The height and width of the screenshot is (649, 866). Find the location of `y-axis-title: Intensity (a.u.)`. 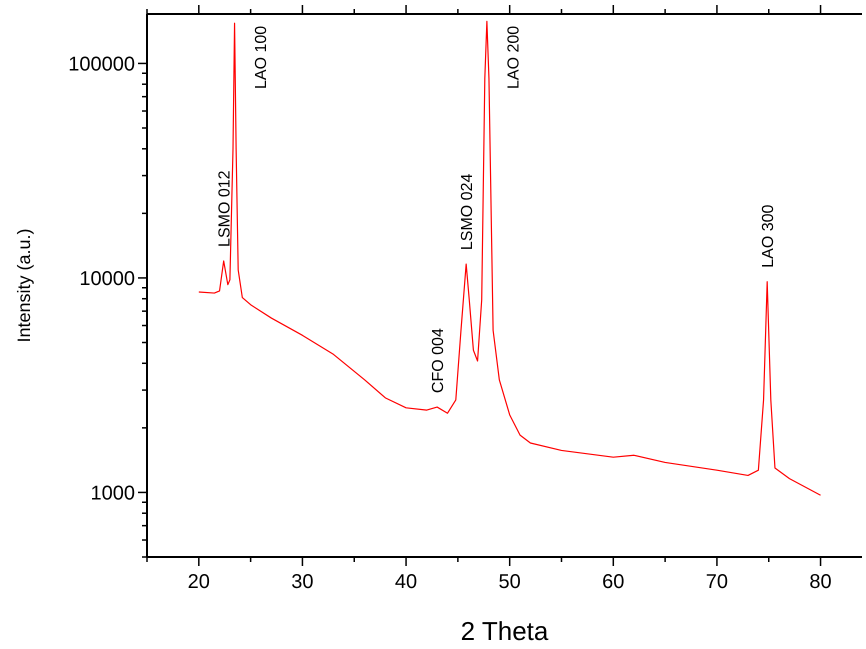

y-axis-title: Intensity (a.u.) is located at coordinates (24, 285).